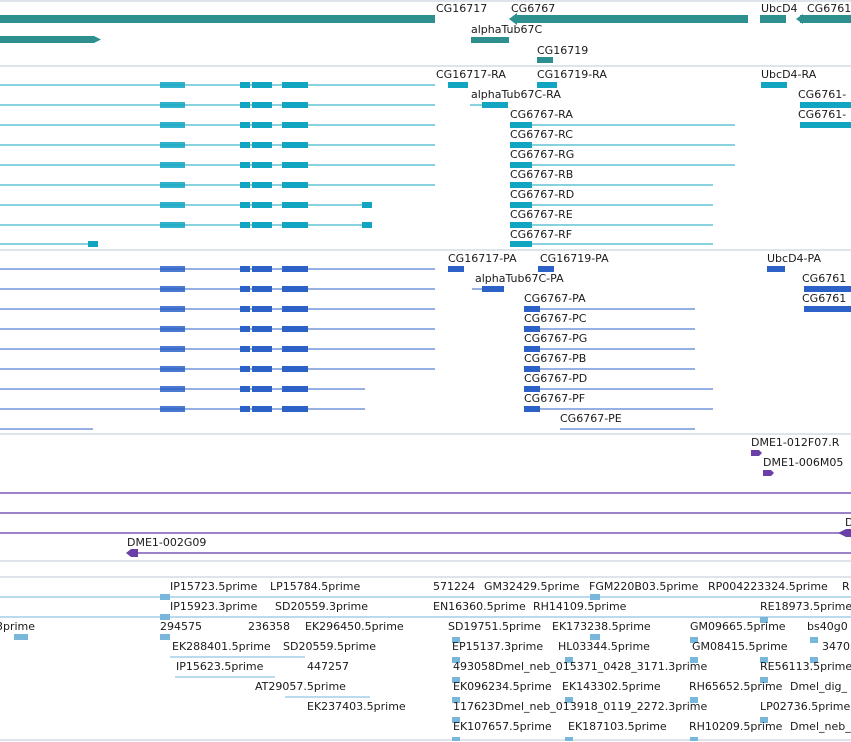 Image resolution: width=851 pixels, height=742 pixels. Describe the element at coordinates (132, 553) in the screenshot. I see `clone-feature-002g09` at that location.